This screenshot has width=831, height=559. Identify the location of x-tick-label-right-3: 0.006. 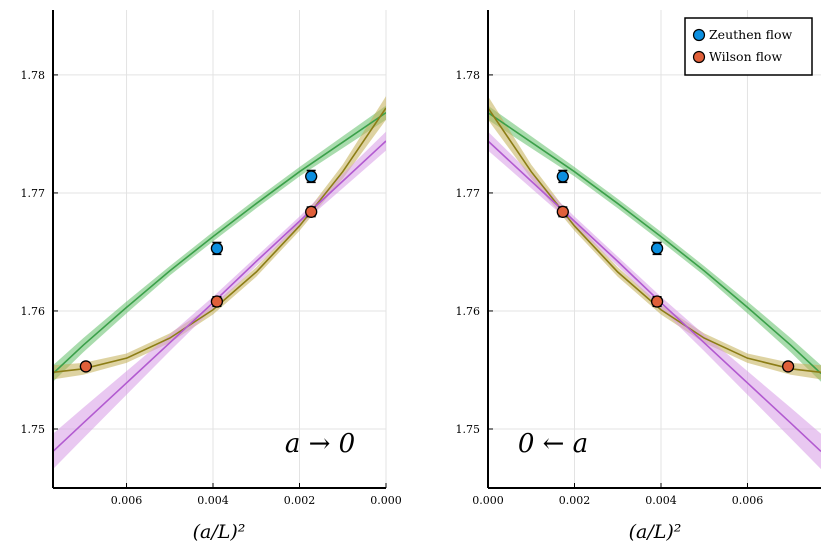
(748, 500).